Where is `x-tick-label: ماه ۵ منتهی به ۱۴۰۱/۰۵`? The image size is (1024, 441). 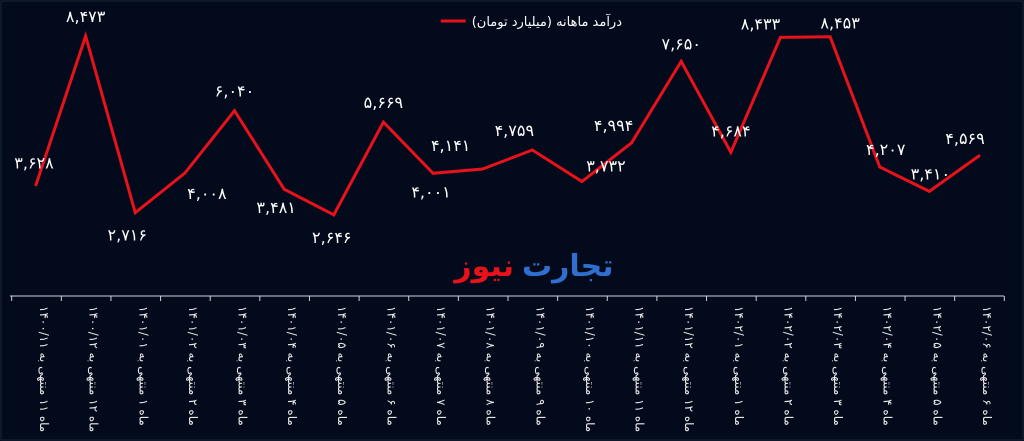 x-tick-label: ماه ۵ منتهی به ۱۴۰۱/۰۵ is located at coordinates (342, 366).